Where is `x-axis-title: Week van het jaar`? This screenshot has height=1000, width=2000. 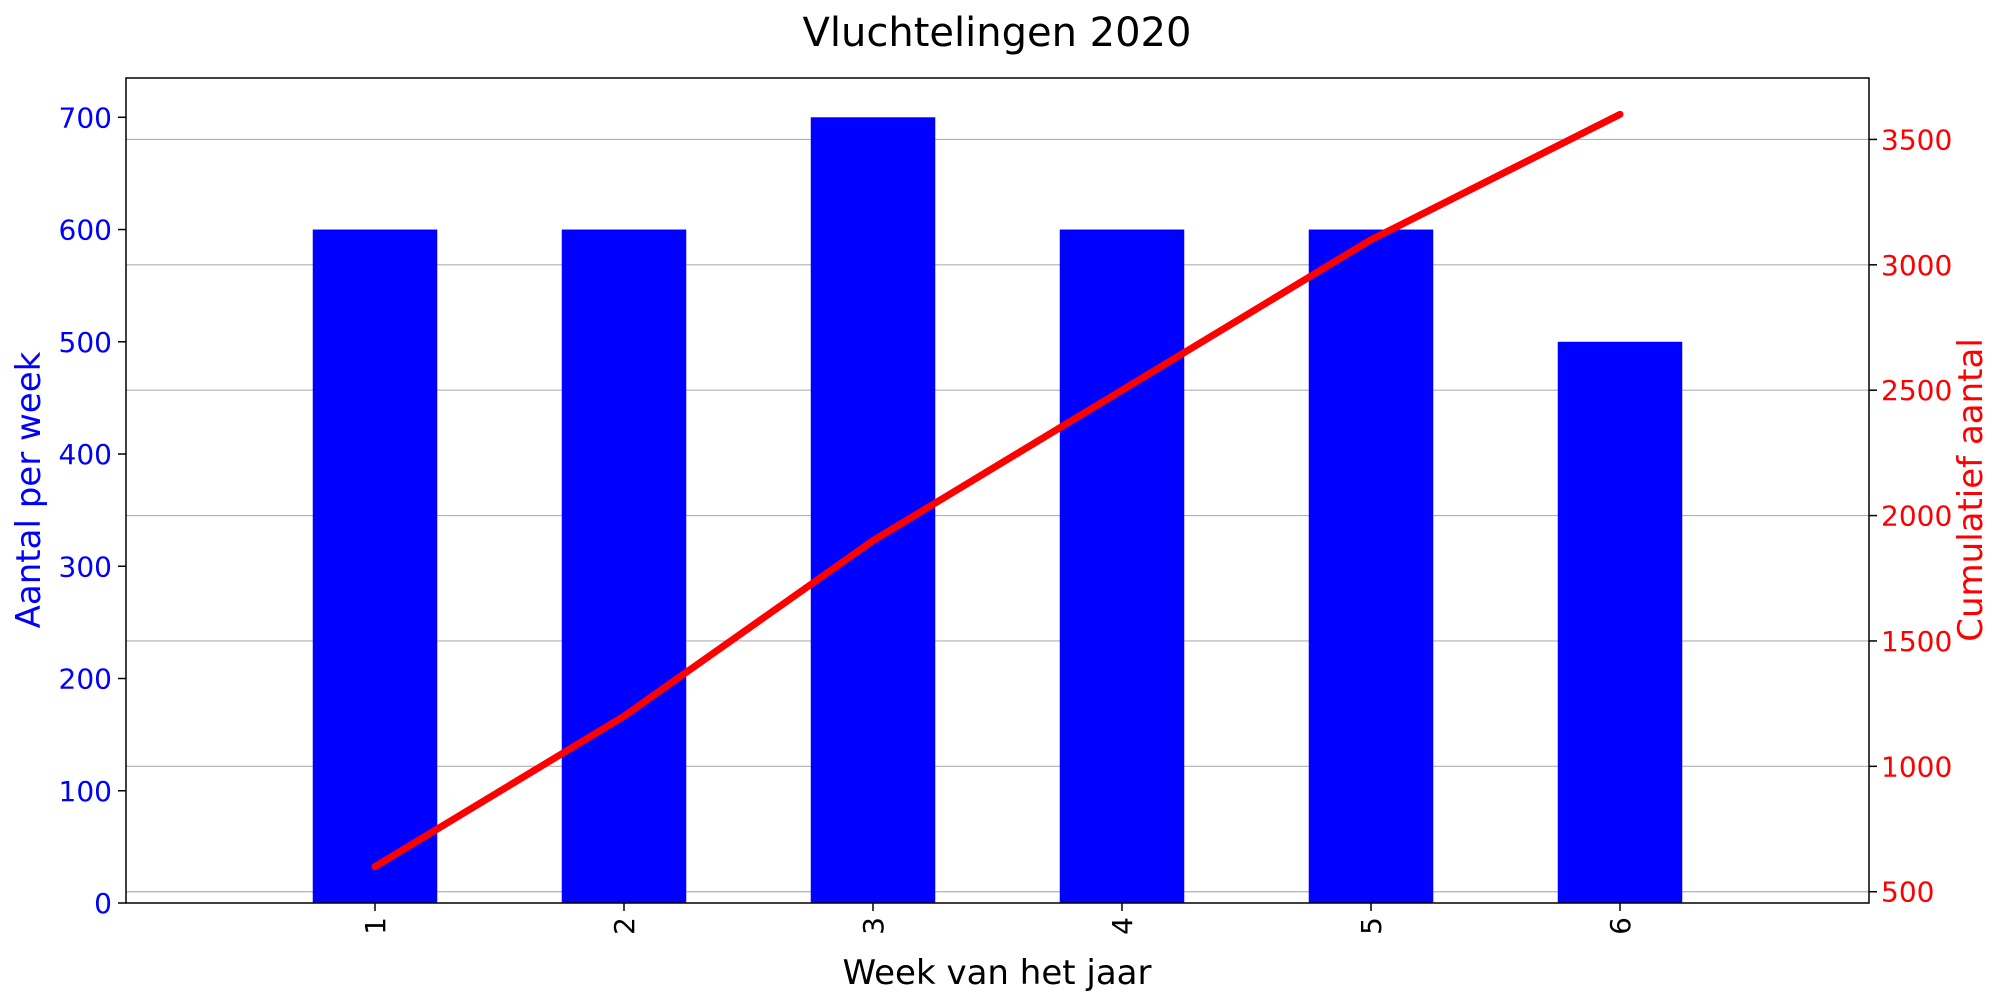 x-axis-title: Week van het jaar is located at coordinates (997, 973).